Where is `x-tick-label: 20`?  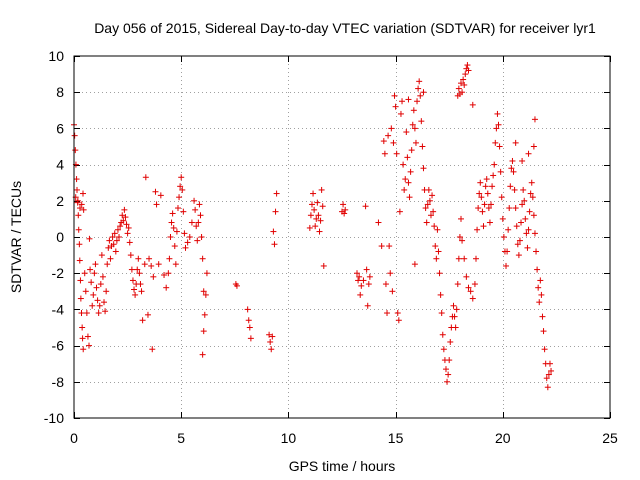 x-tick-label: 20 is located at coordinates (503, 438).